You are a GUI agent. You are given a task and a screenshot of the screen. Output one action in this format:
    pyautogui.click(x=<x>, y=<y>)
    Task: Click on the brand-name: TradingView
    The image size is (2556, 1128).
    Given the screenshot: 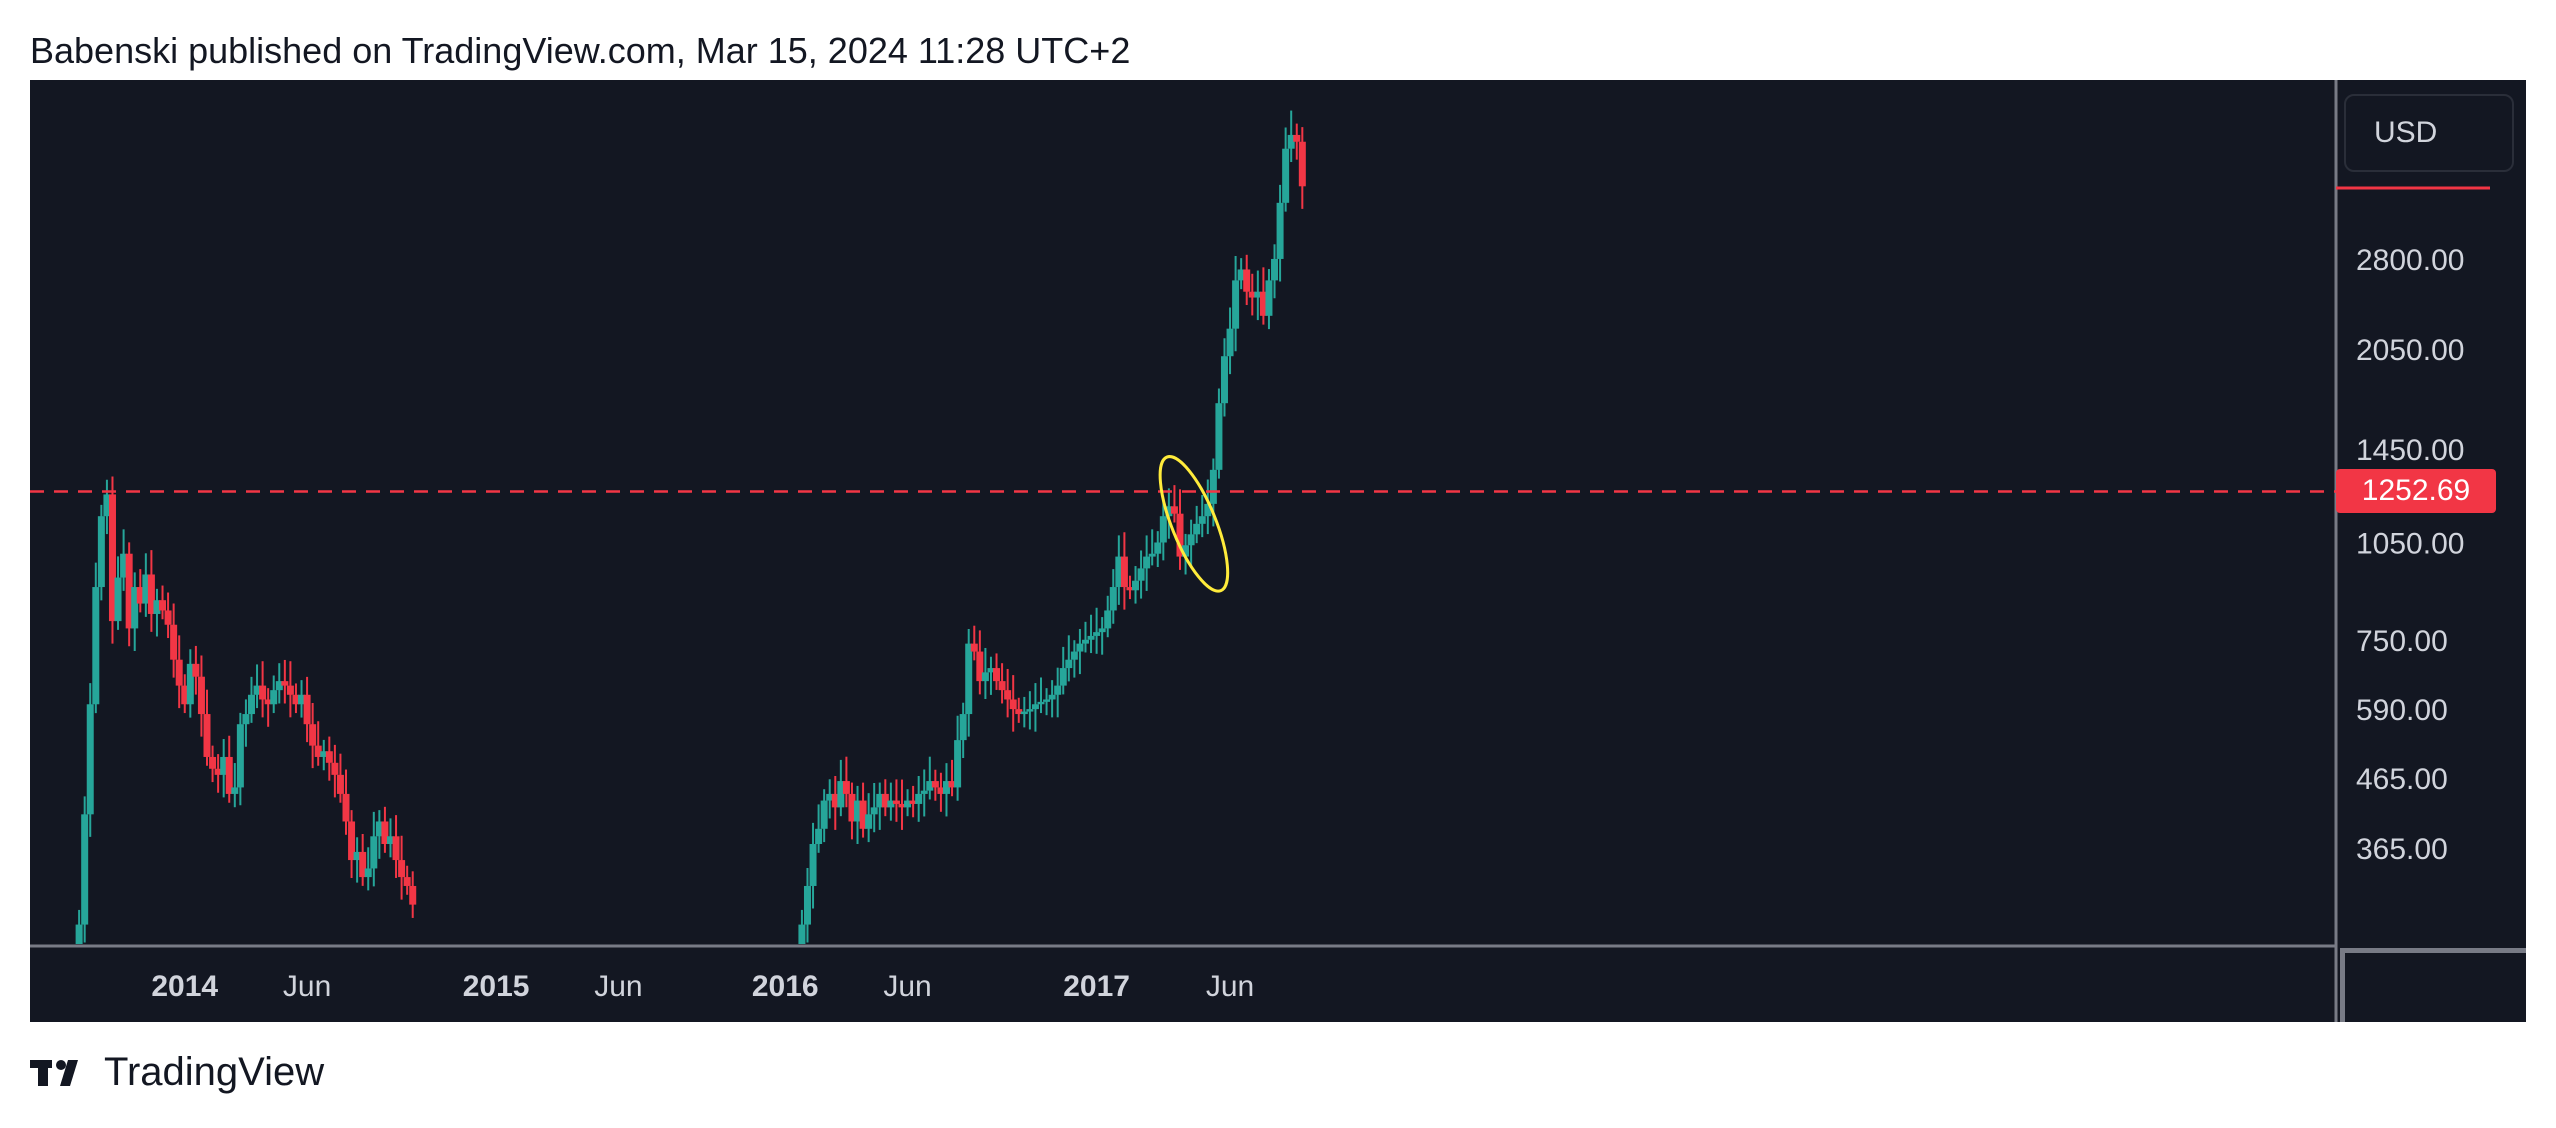 What is the action you would take?
    pyautogui.click(x=214, y=1072)
    